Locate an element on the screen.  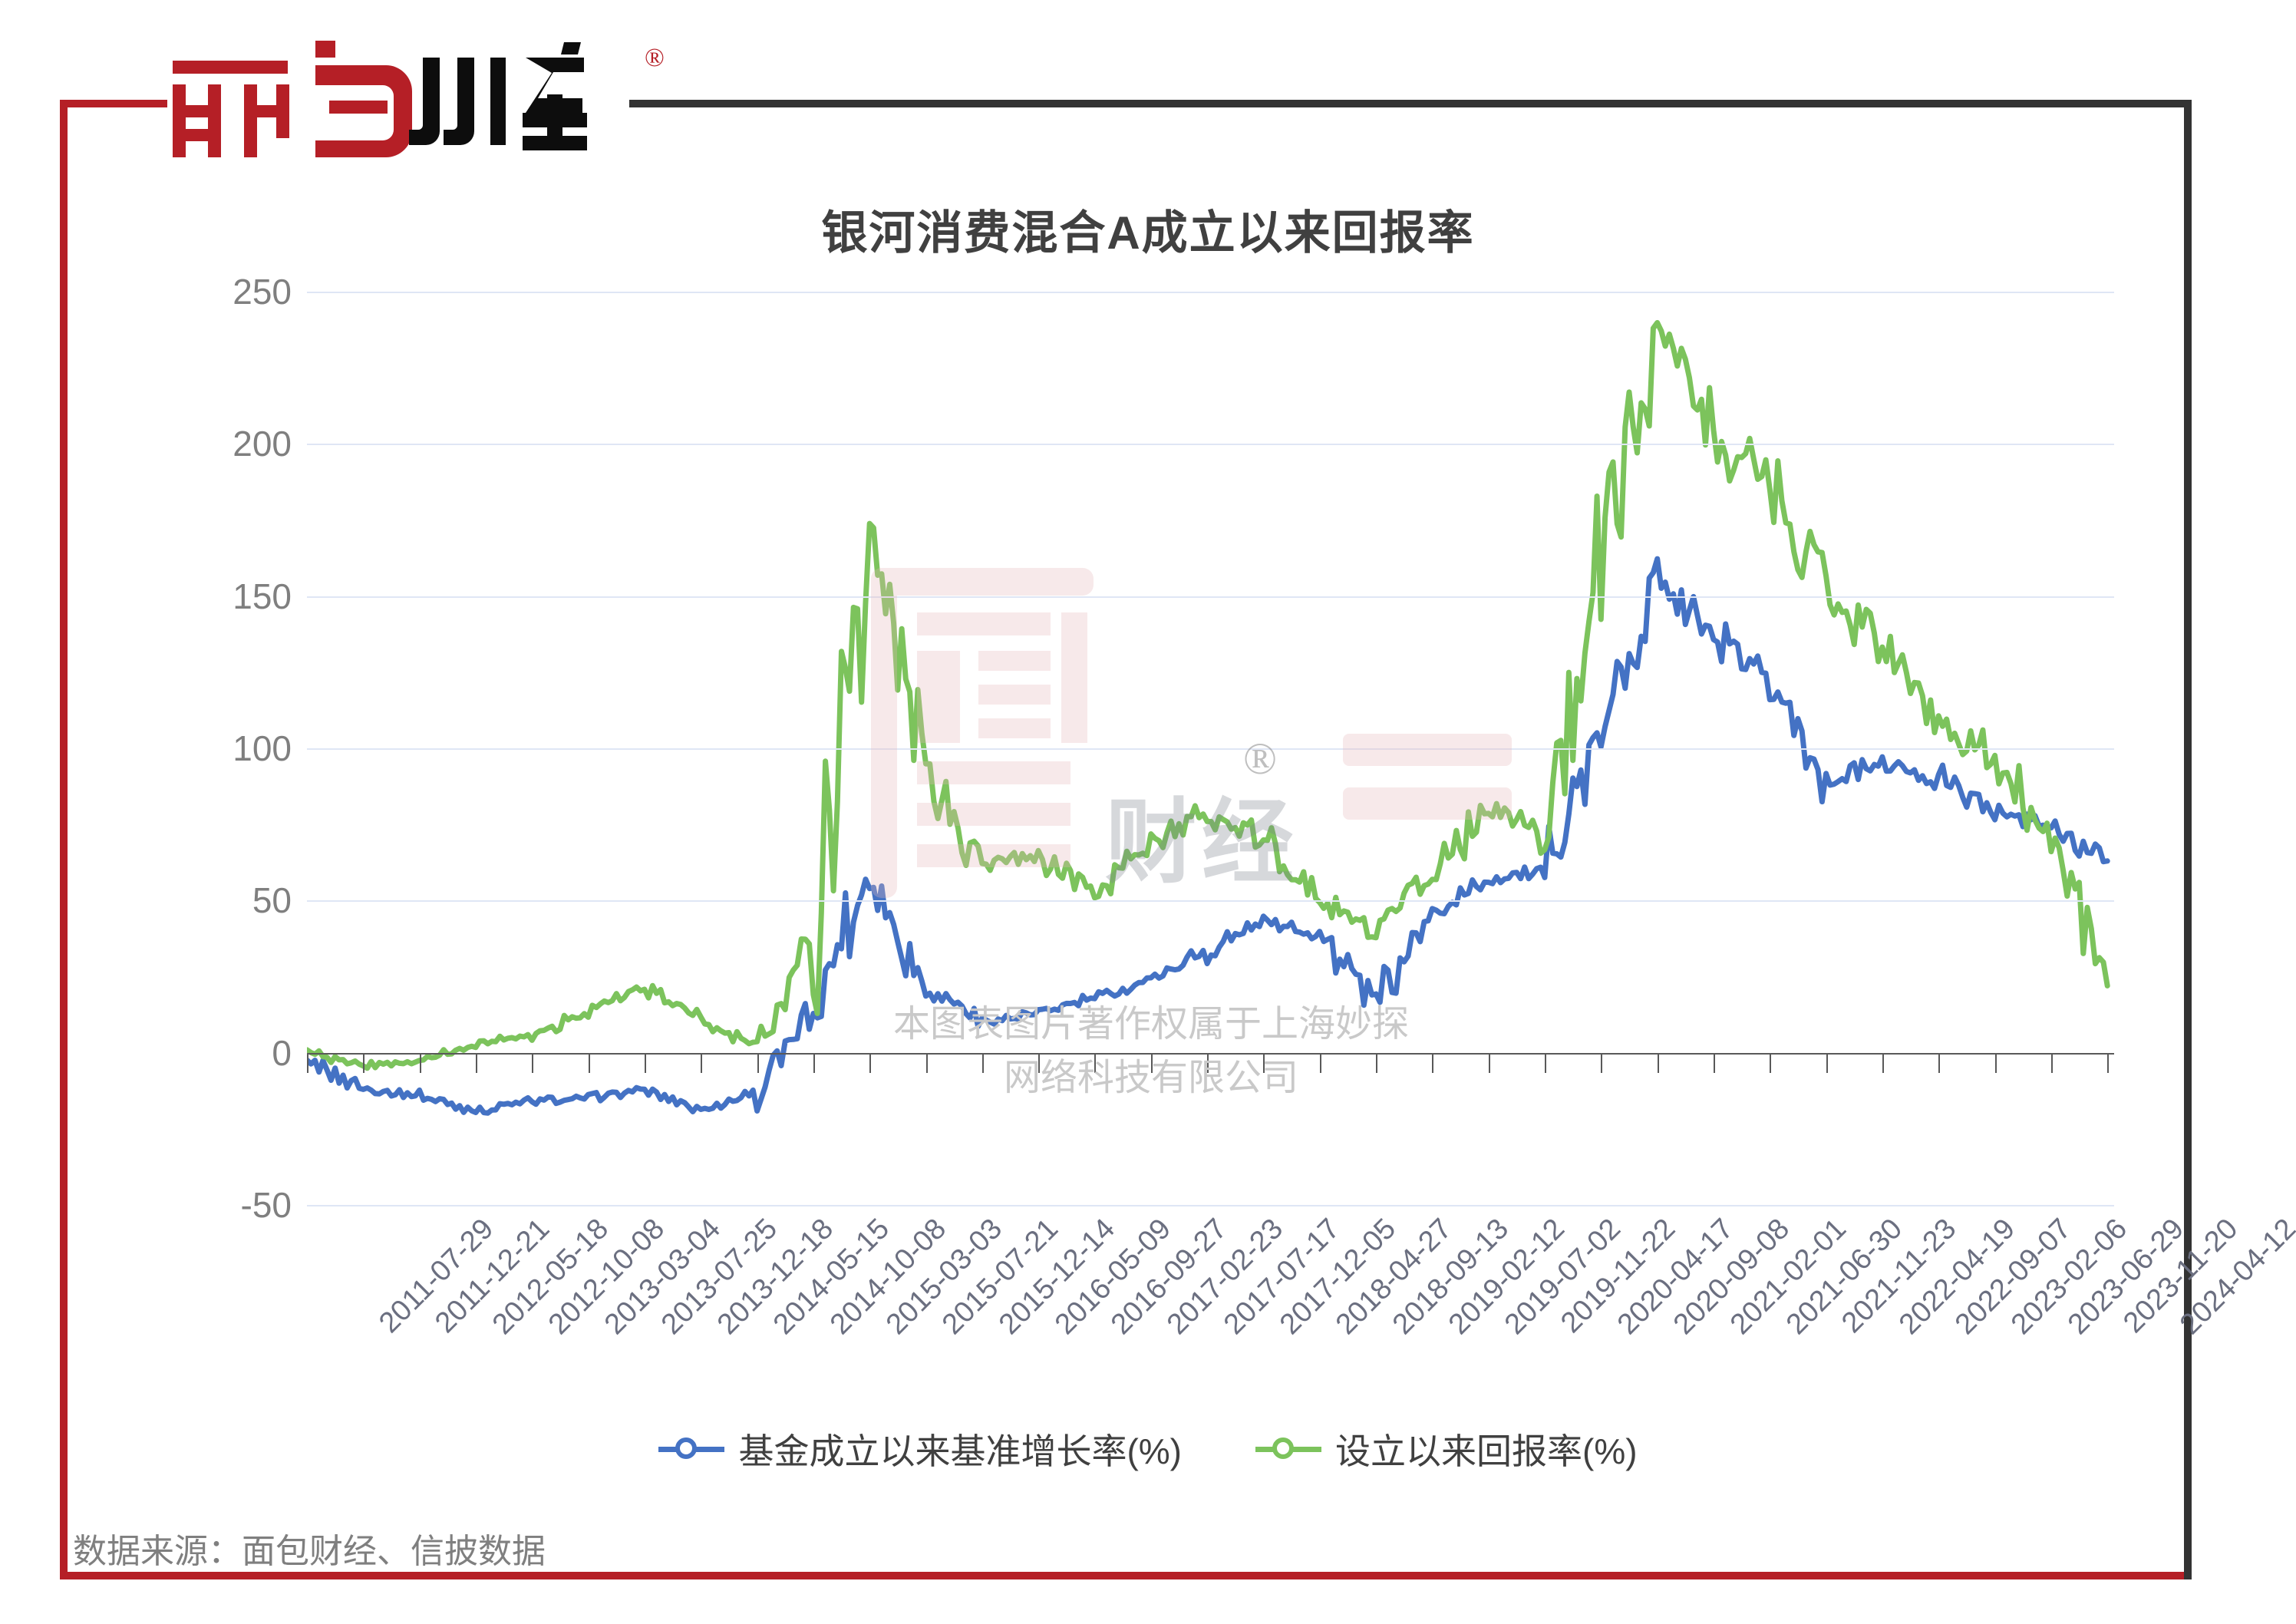
brand-logo: ® is located at coordinates (415, 96).